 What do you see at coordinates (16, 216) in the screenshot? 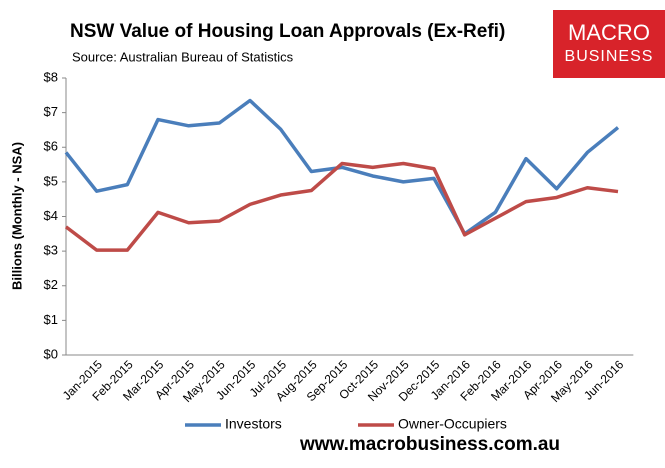
I see `y-axis-label: Billions (Monthly - NSA)` at bounding box center [16, 216].